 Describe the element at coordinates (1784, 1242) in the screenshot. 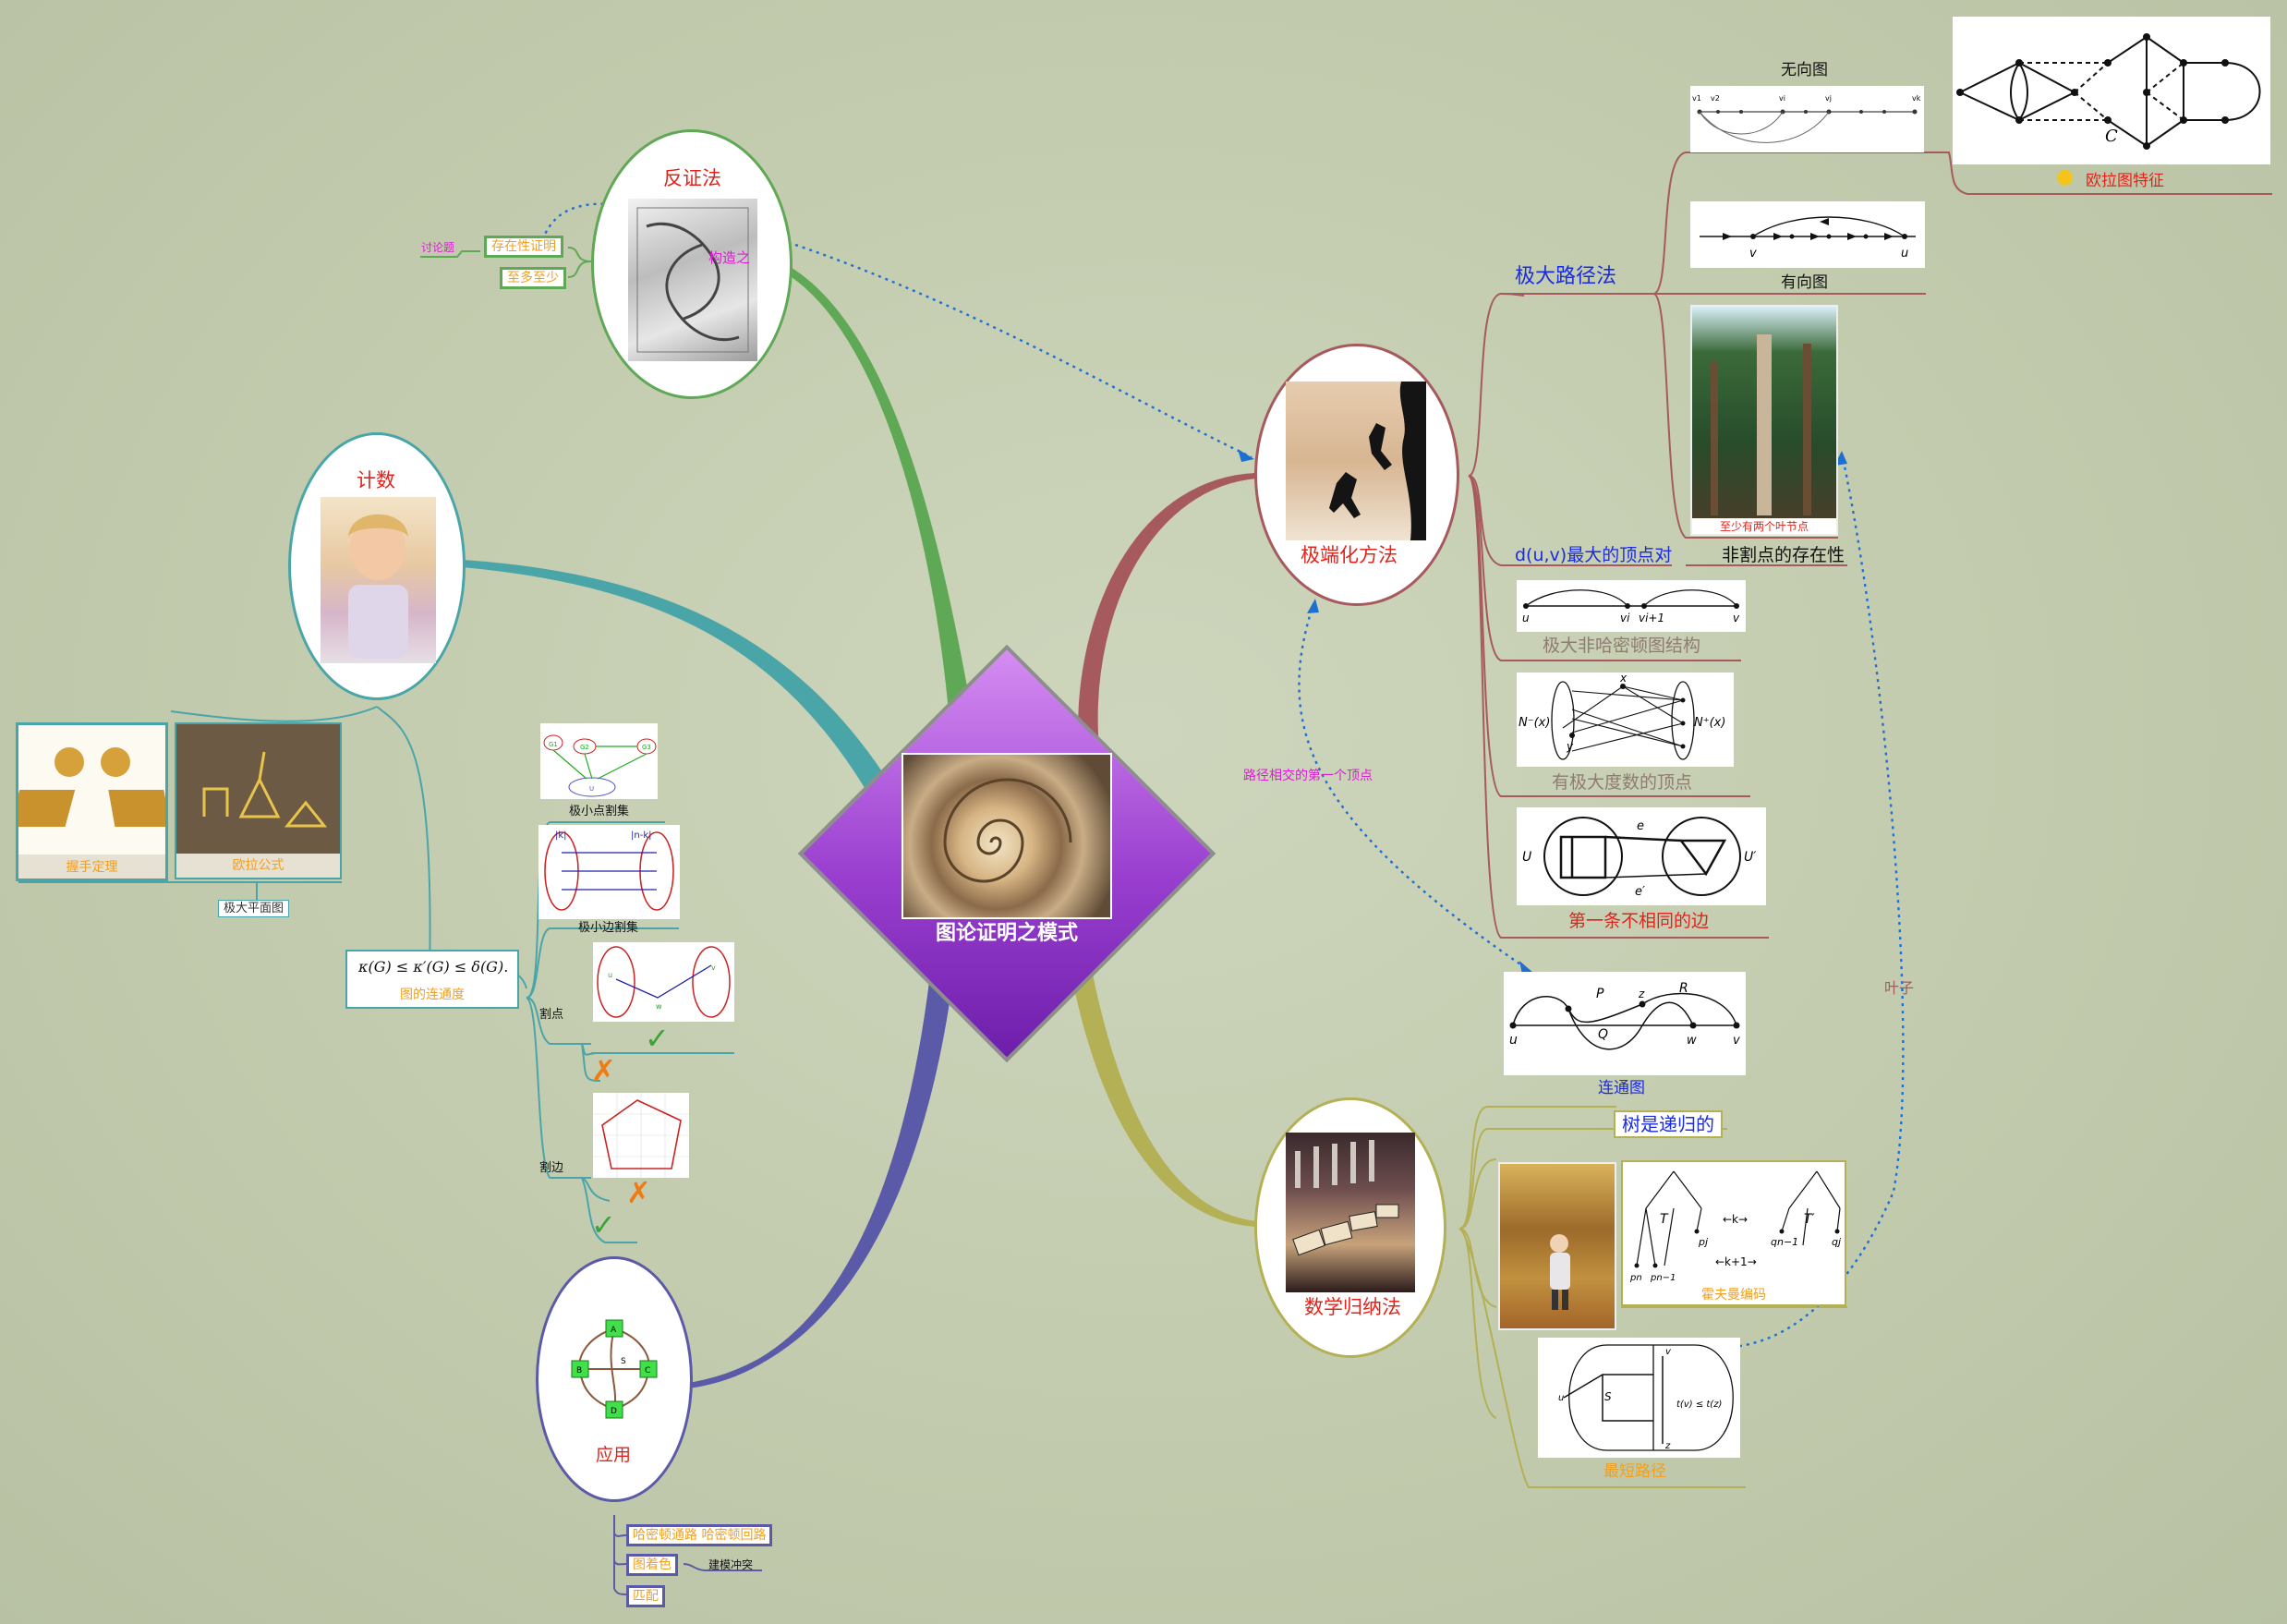

I see `huffman-label-qn1: qn−1` at that location.